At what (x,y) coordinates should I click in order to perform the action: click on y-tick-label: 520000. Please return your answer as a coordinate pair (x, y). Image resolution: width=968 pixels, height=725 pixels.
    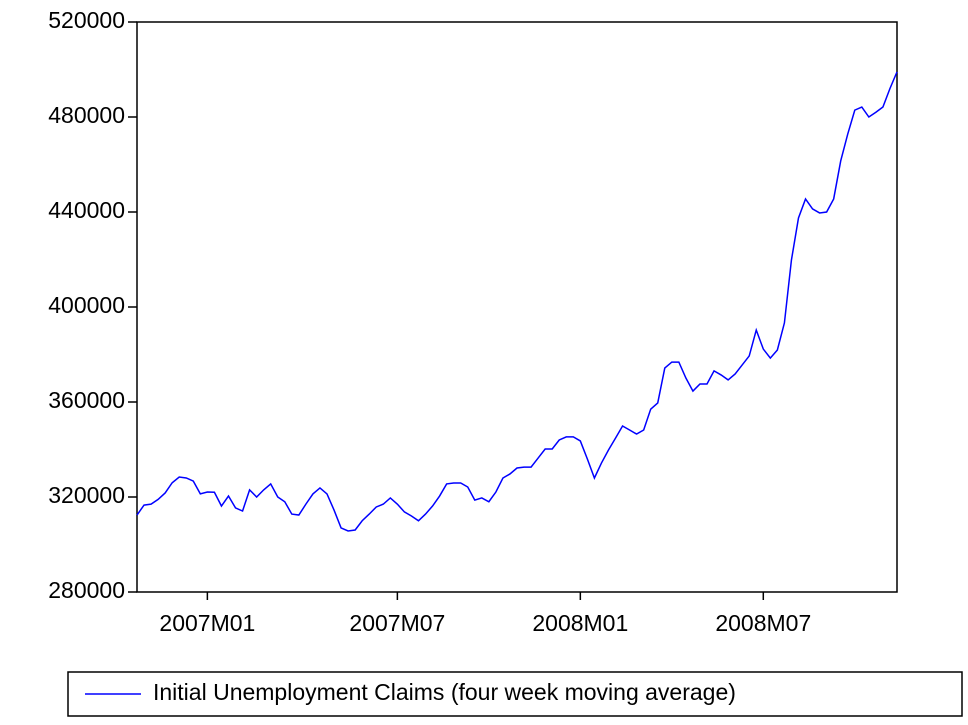
    Looking at the image, I should click on (86, 20).